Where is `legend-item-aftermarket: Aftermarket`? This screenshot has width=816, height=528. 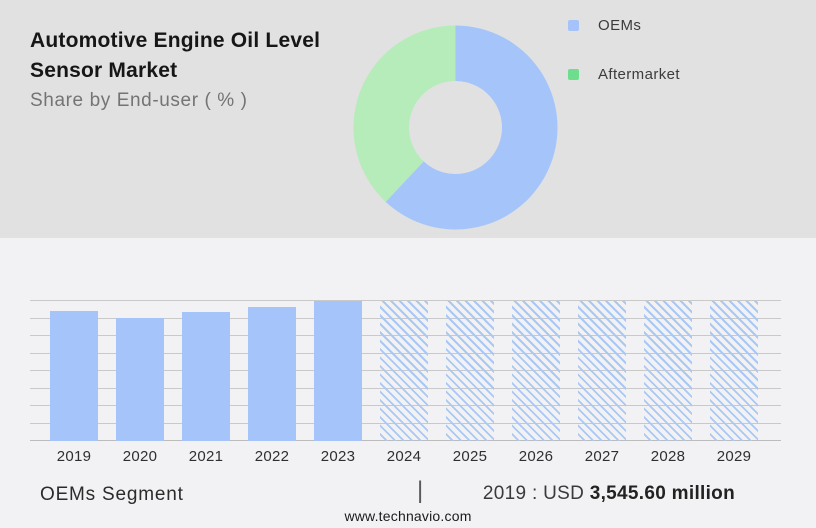 legend-item-aftermarket: Aftermarket is located at coordinates (624, 74).